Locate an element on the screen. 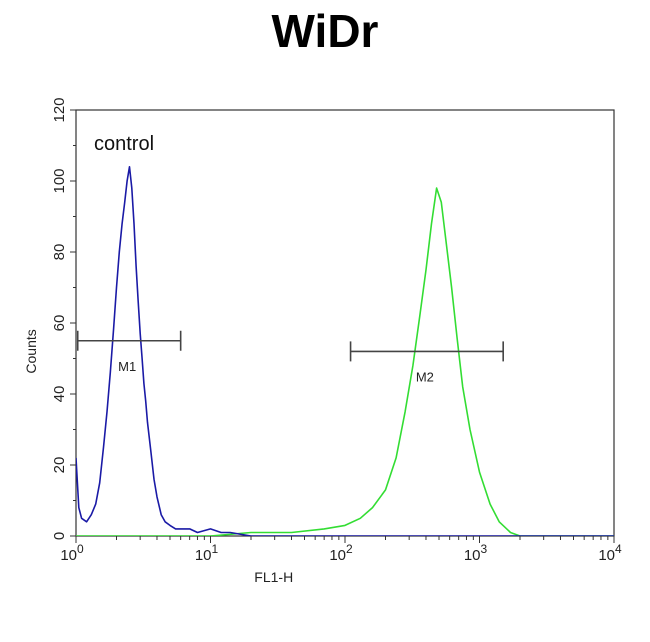  control-annotation: control is located at coordinates (124, 144).